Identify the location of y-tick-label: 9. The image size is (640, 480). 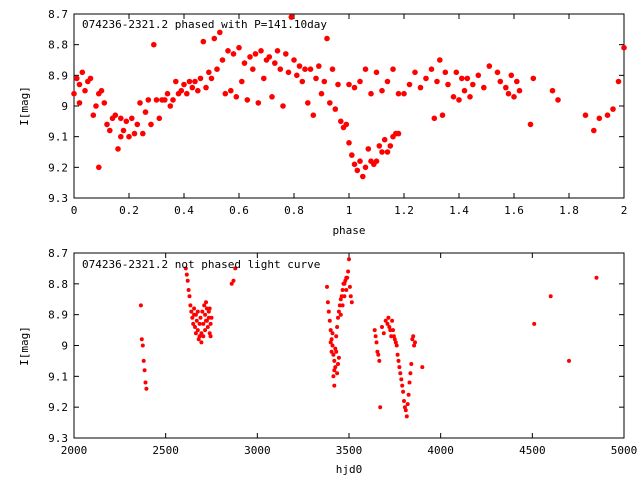
(64, 346).